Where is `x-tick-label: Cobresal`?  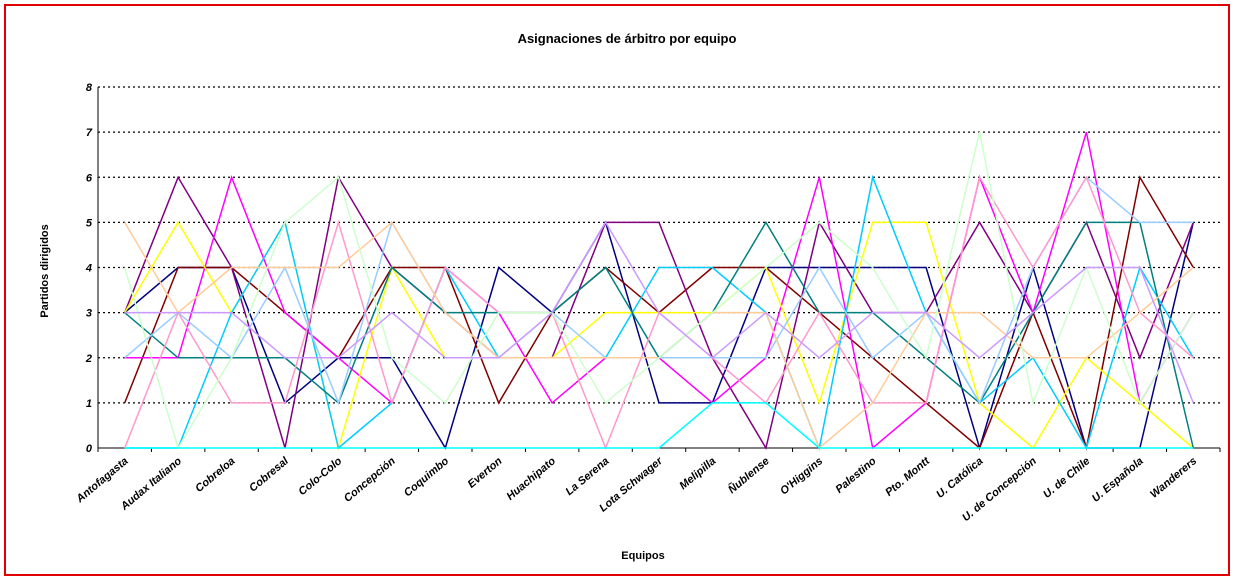
x-tick-label: Cobresal is located at coordinates (269, 475).